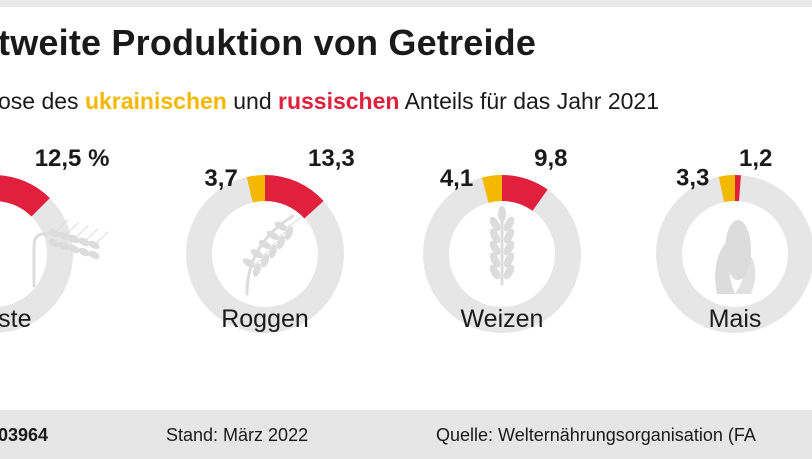 The width and height of the screenshot is (812, 459). I want to click on russia-value-label: 13,3, so click(331, 158).